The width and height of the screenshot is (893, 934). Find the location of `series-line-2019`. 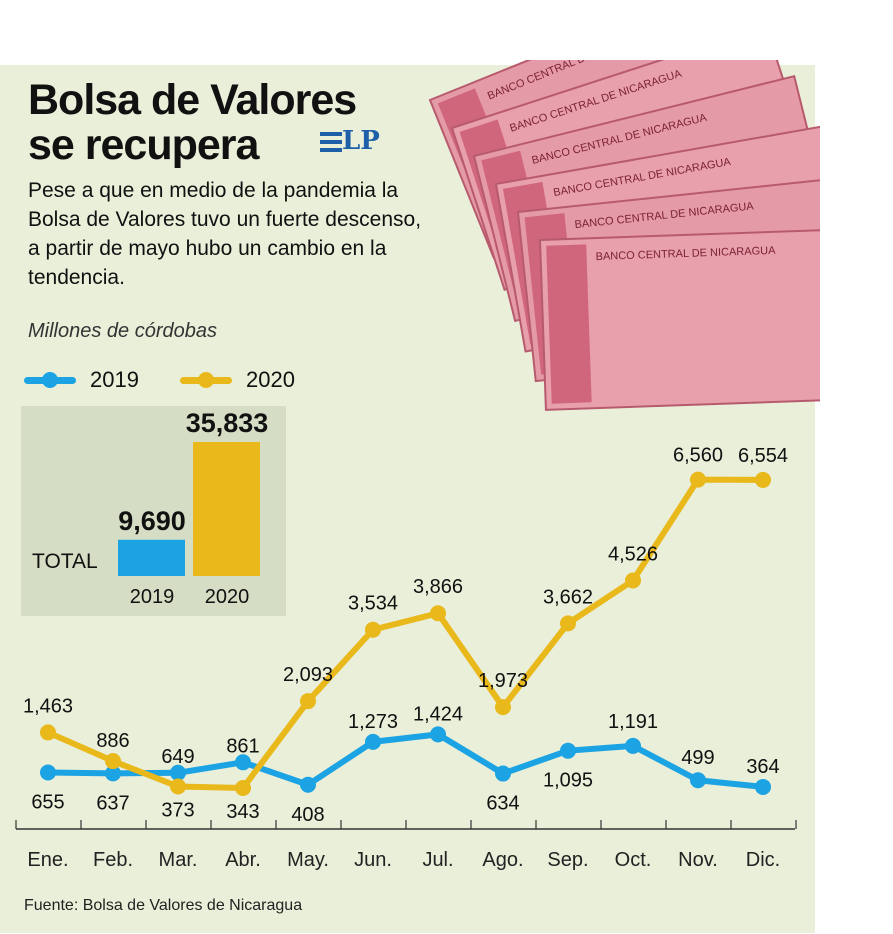

series-line-2019 is located at coordinates (405, 760).